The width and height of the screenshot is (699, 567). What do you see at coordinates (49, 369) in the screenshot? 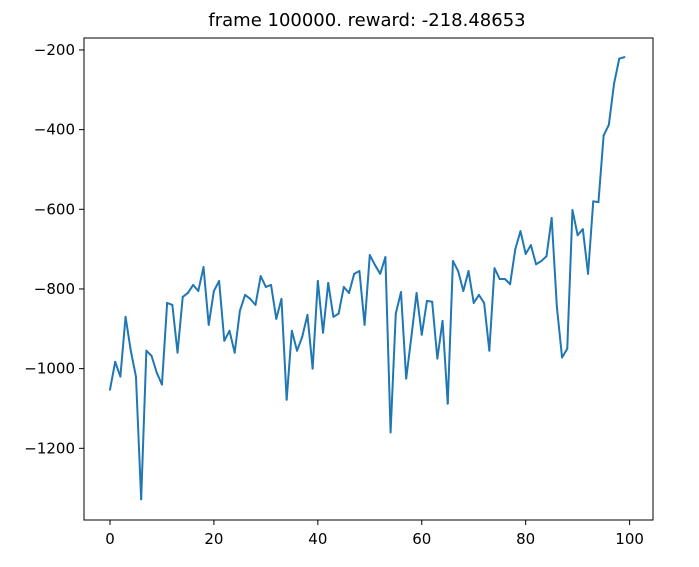
I see `y-tick-label: −1000` at bounding box center [49, 369].